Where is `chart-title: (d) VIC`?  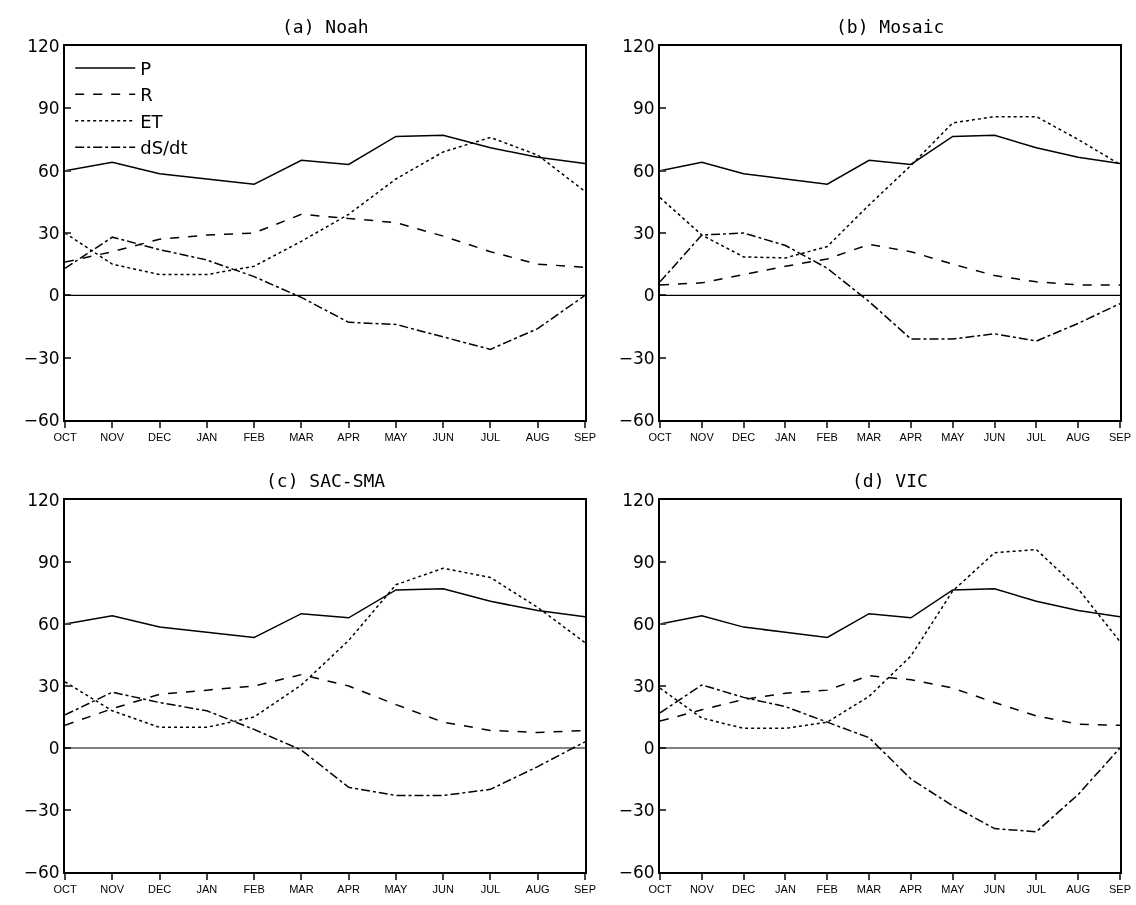
chart-title: (d) VIC is located at coordinates (890, 480).